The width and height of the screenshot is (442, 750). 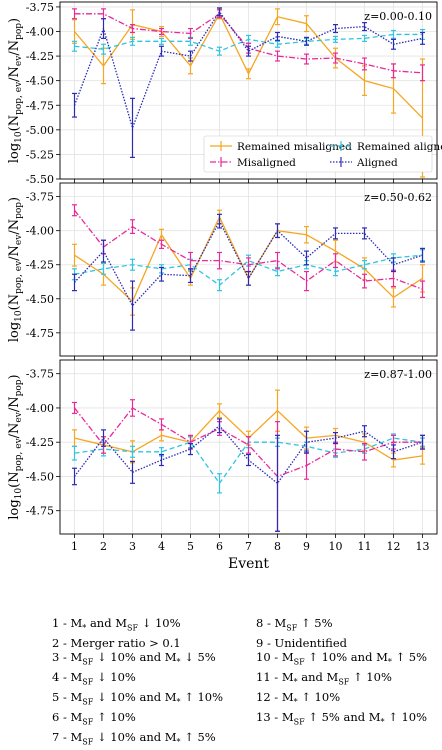 What do you see at coordinates (341, 700) in the screenshot?
I see `event-key-item: 12 - M* ↑ 10%` at bounding box center [341, 700].